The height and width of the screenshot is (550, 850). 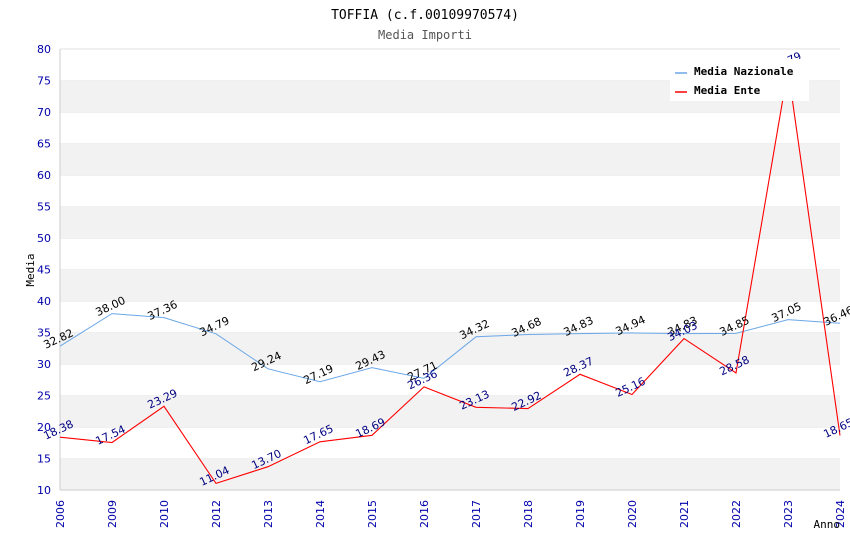 I want to click on chart-subtitle: Media Importi, so click(x=425, y=35).